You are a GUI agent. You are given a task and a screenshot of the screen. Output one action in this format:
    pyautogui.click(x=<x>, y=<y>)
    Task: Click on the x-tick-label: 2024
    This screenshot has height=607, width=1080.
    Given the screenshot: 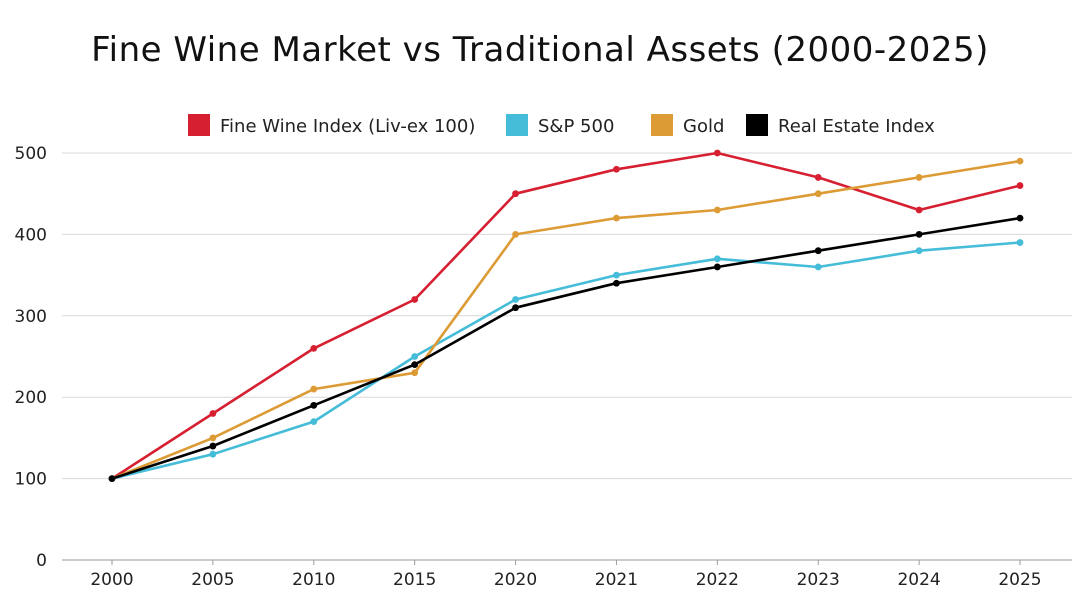 What is the action you would take?
    pyautogui.click(x=918, y=580)
    